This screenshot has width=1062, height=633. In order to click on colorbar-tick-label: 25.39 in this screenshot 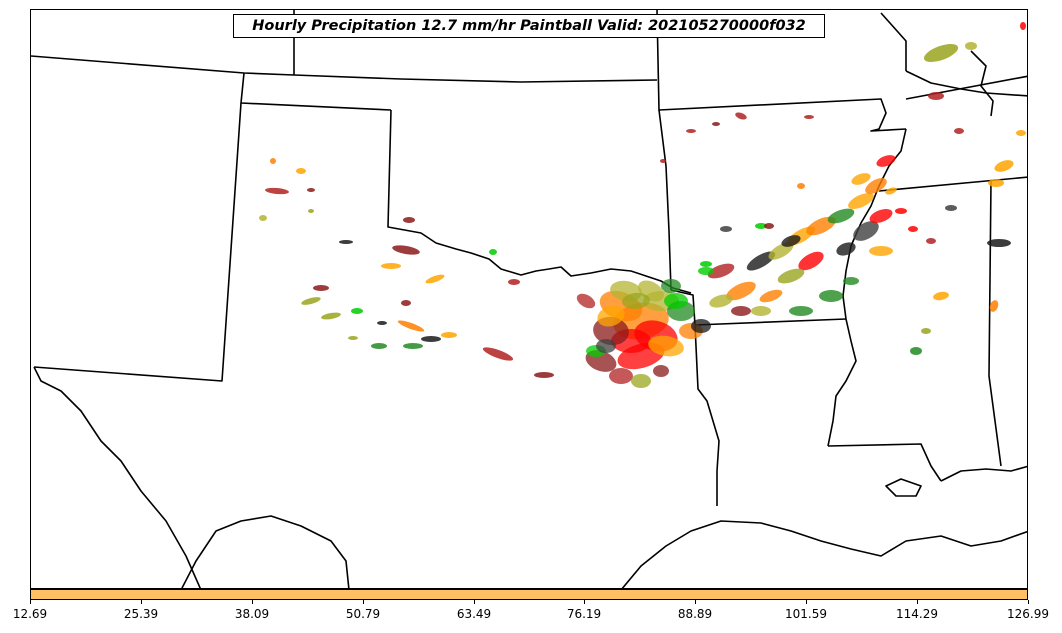, I will do `click(141, 614)`.